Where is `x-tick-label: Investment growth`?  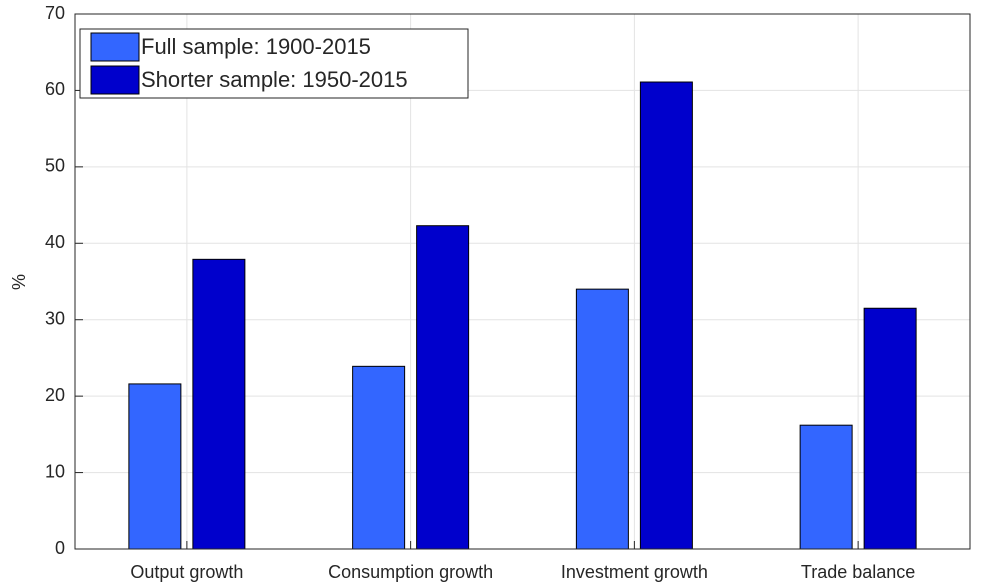
x-tick-label: Investment growth is located at coordinates (634, 572).